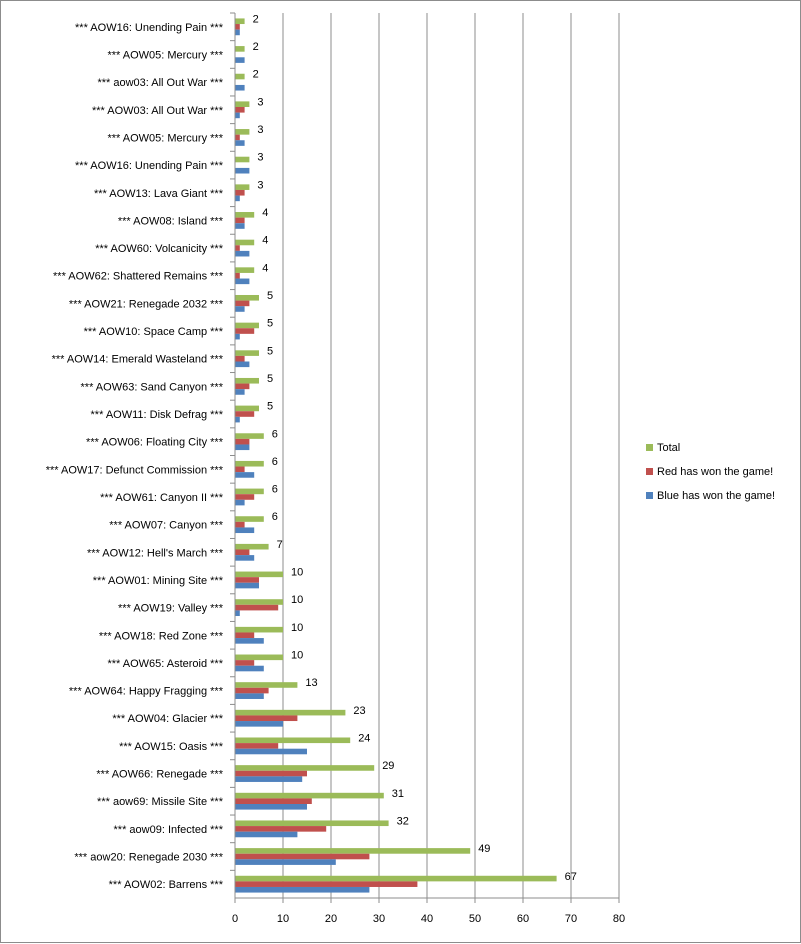 Image resolution: width=801 pixels, height=944 pixels. What do you see at coordinates (148, 858) in the screenshot?
I see `category-label: *** aow20: Renegade 2030 ***` at bounding box center [148, 858].